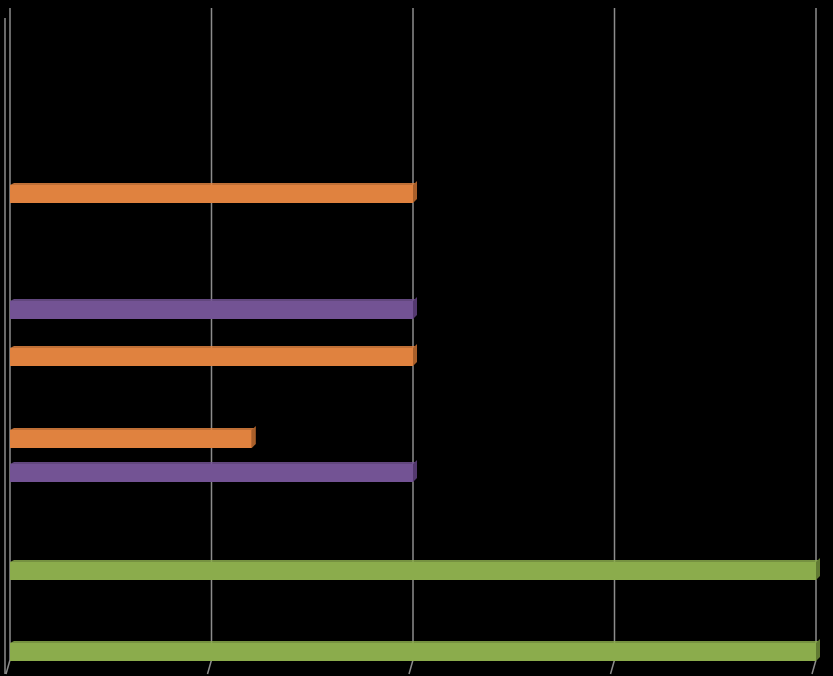 The height and width of the screenshot is (676, 833). I want to click on bar-5-side, so click(415, 471).